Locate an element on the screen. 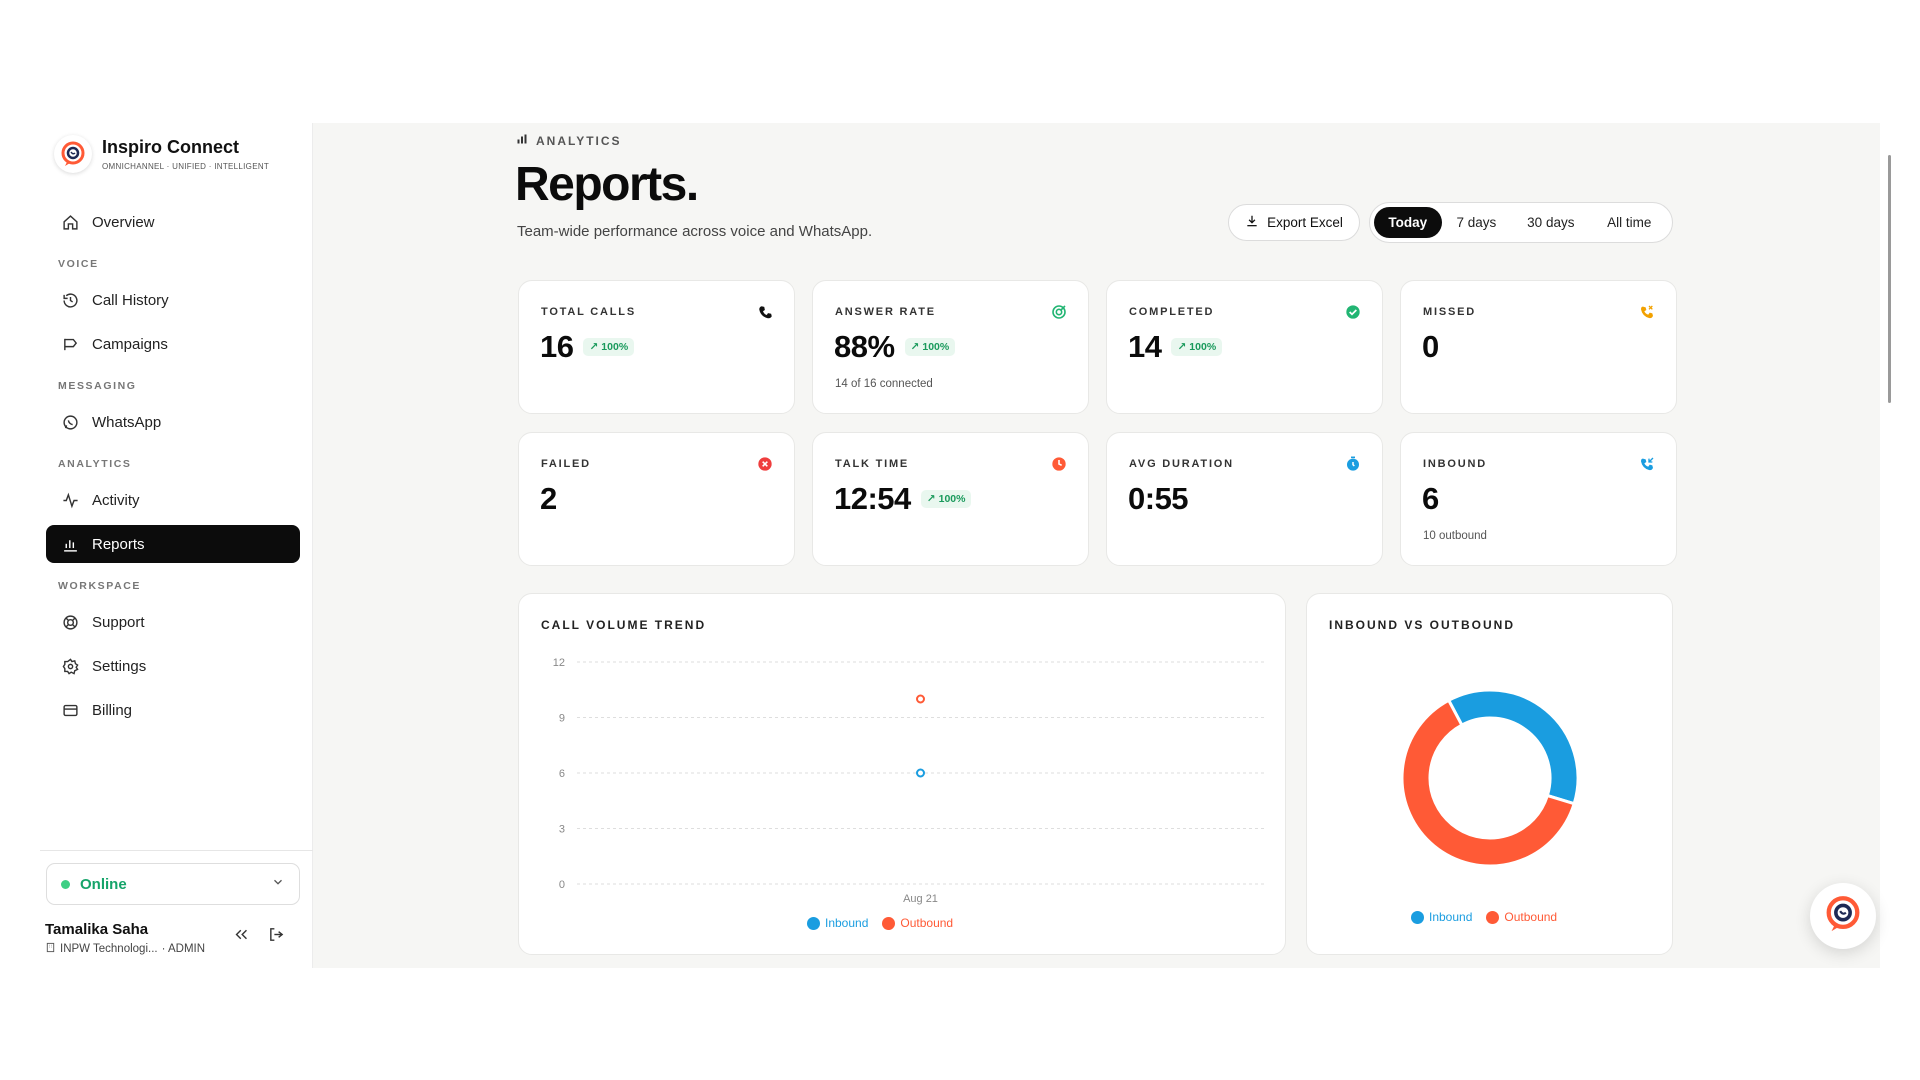  data-point-inbound is located at coordinates (920, 773).